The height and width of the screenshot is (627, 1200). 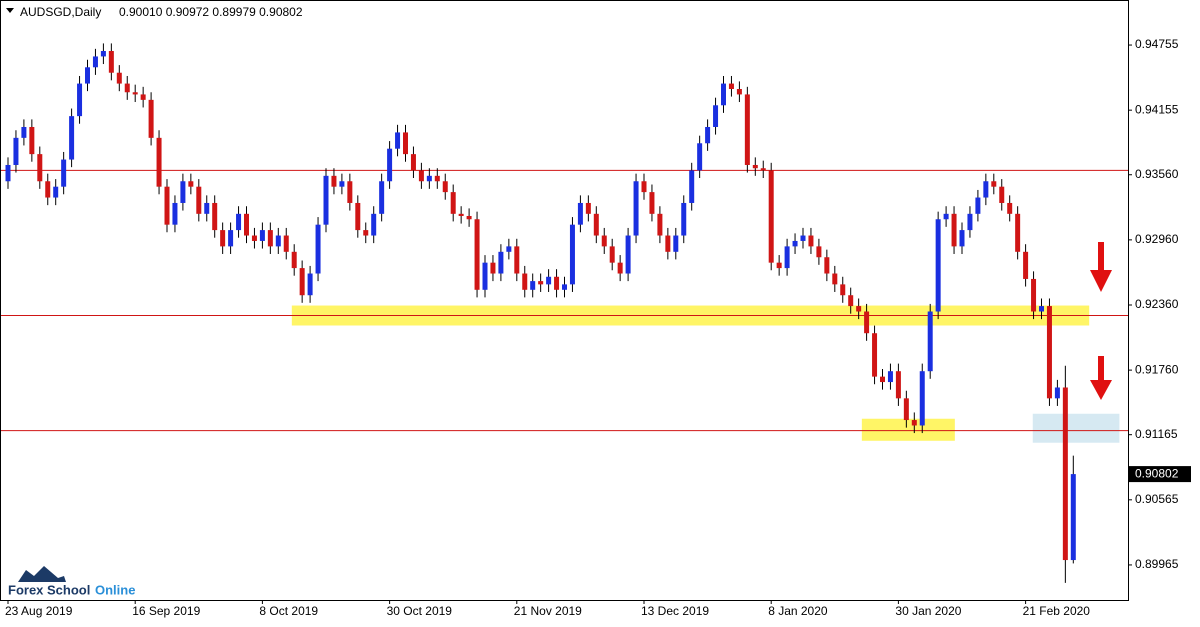 What do you see at coordinates (798, 611) in the screenshot?
I see `x-tick-label: 8 Jan 2020` at bounding box center [798, 611].